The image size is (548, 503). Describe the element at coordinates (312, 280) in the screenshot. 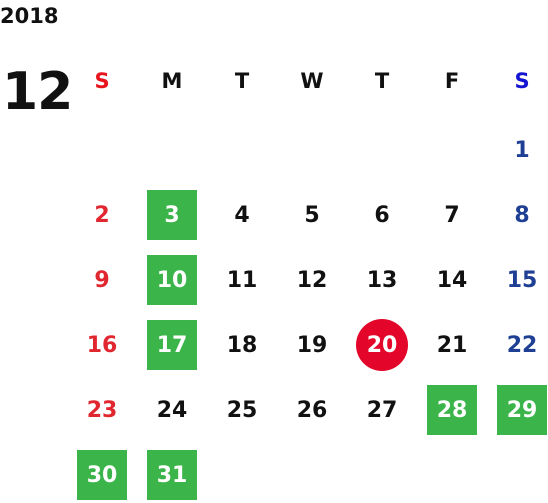

I see `day-cell: 12` at that location.